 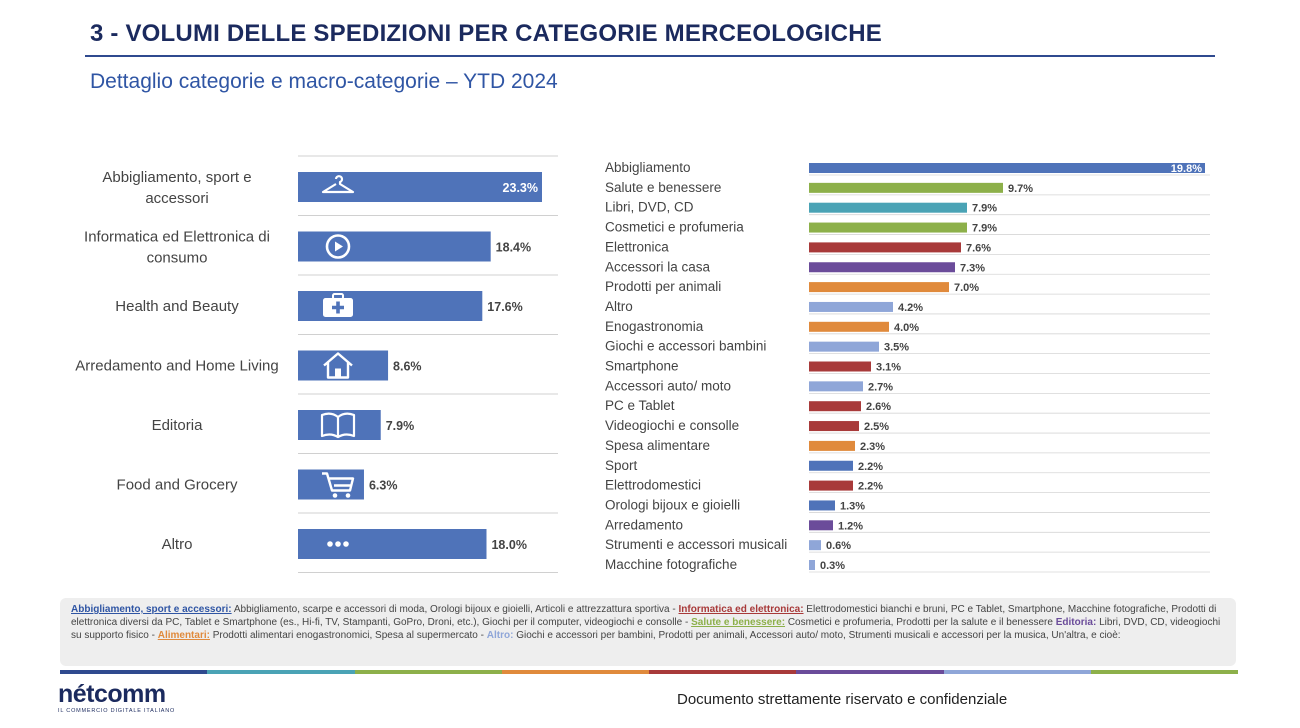 I want to click on category-label-line: accessori, so click(x=176, y=198).